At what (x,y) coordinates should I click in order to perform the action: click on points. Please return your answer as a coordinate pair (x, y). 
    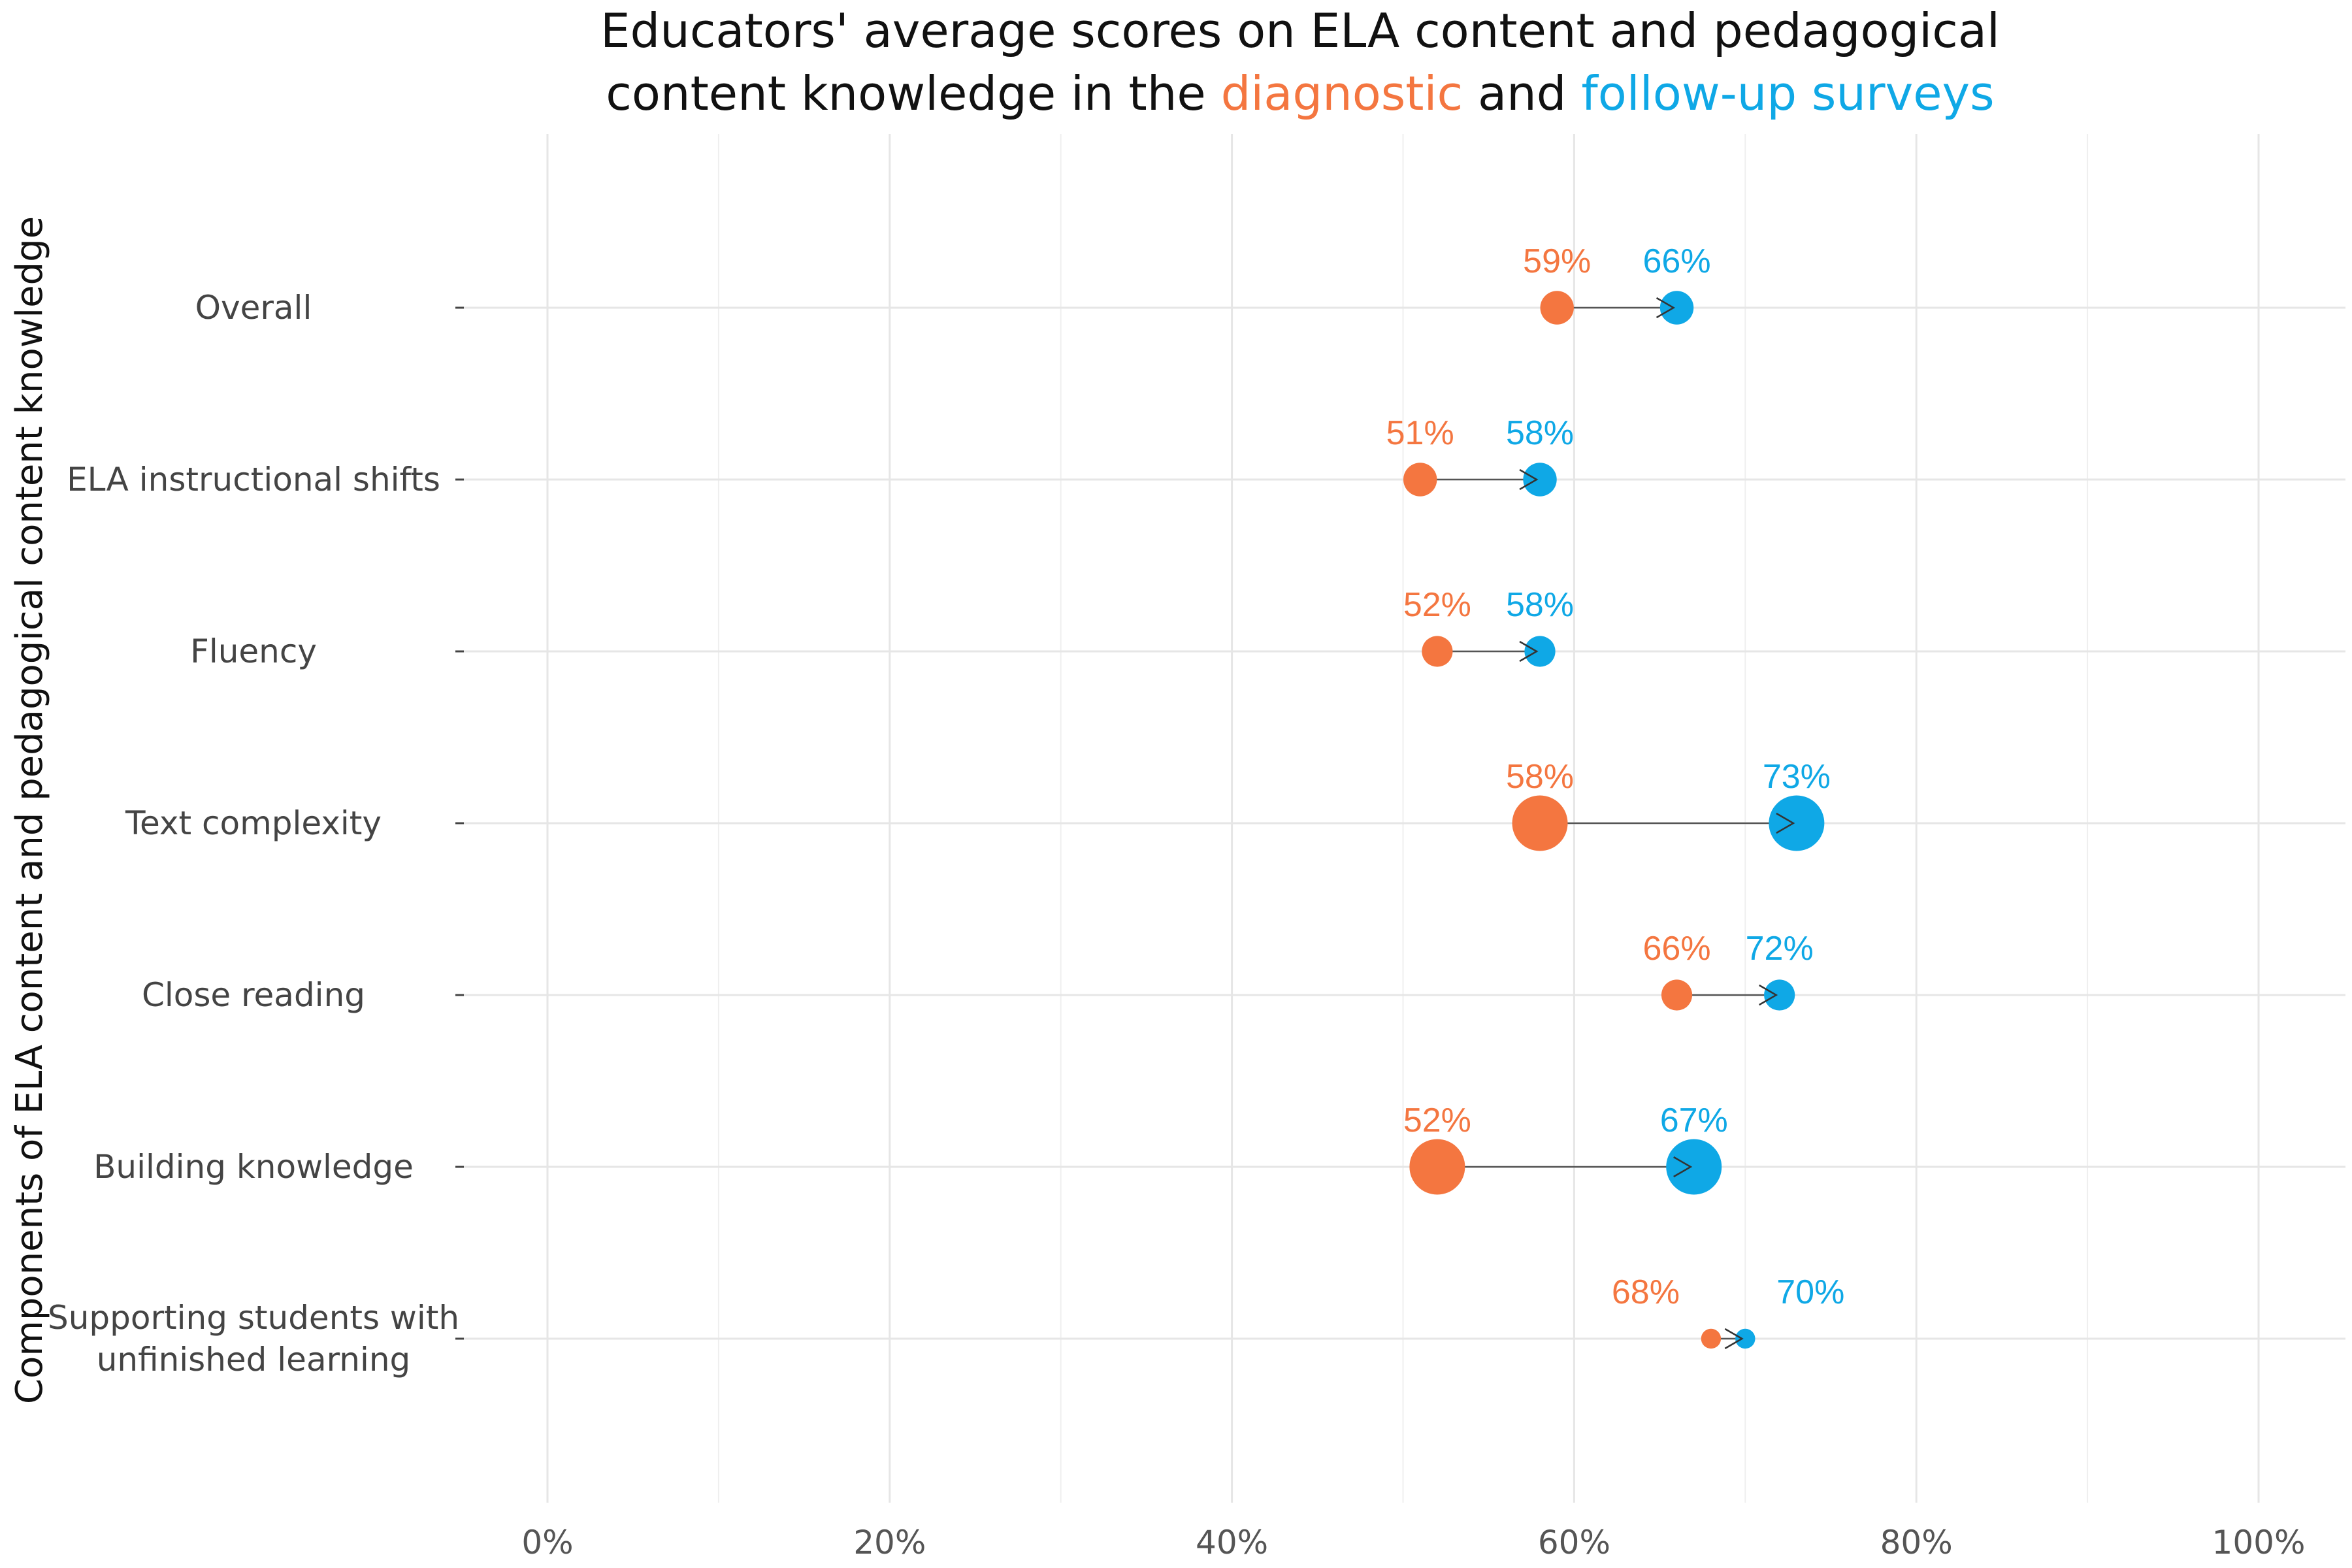
    Looking at the image, I should click on (1614, 820).